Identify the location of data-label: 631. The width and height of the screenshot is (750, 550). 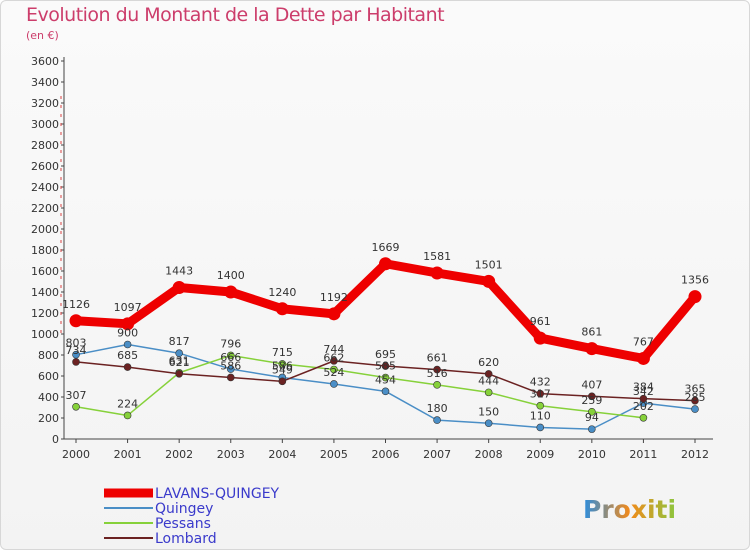
(179, 361).